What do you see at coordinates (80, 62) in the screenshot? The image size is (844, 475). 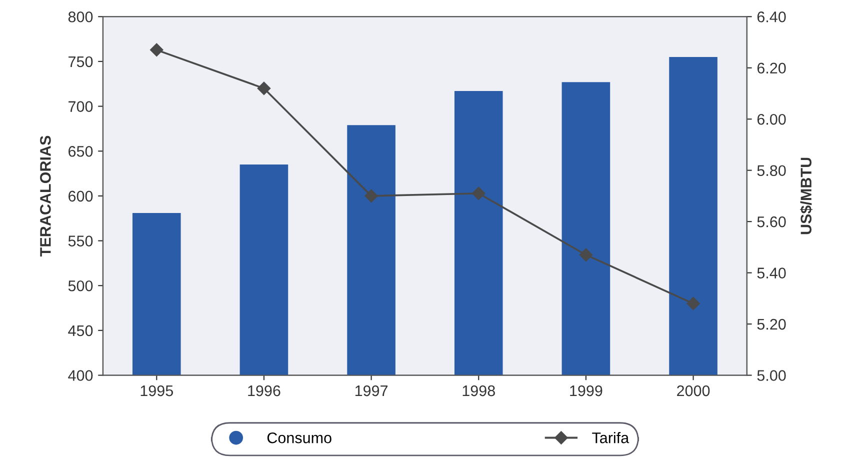 I see `y-tick-label: 750` at bounding box center [80, 62].